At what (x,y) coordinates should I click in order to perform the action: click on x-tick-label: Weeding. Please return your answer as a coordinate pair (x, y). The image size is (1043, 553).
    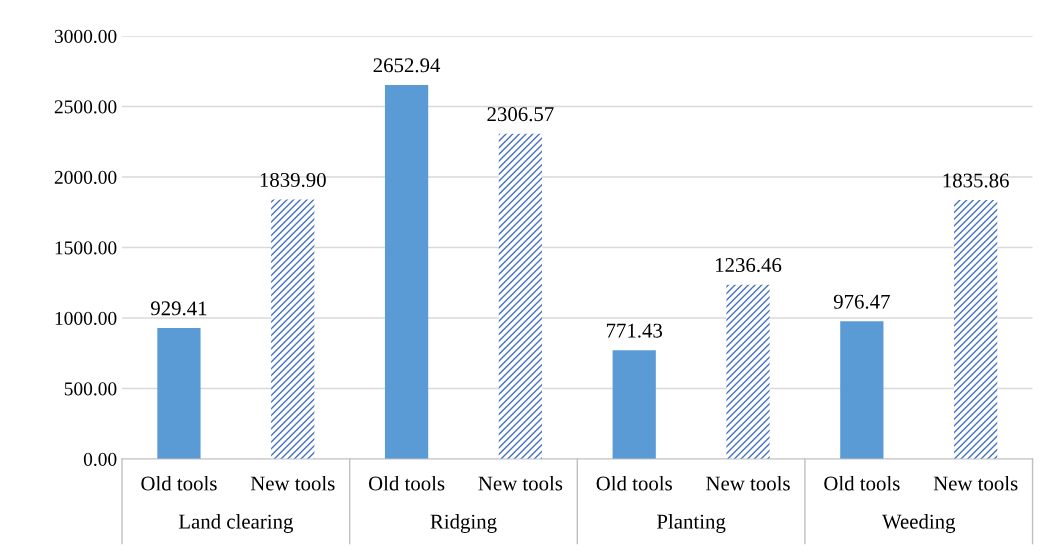
    Looking at the image, I should click on (919, 523).